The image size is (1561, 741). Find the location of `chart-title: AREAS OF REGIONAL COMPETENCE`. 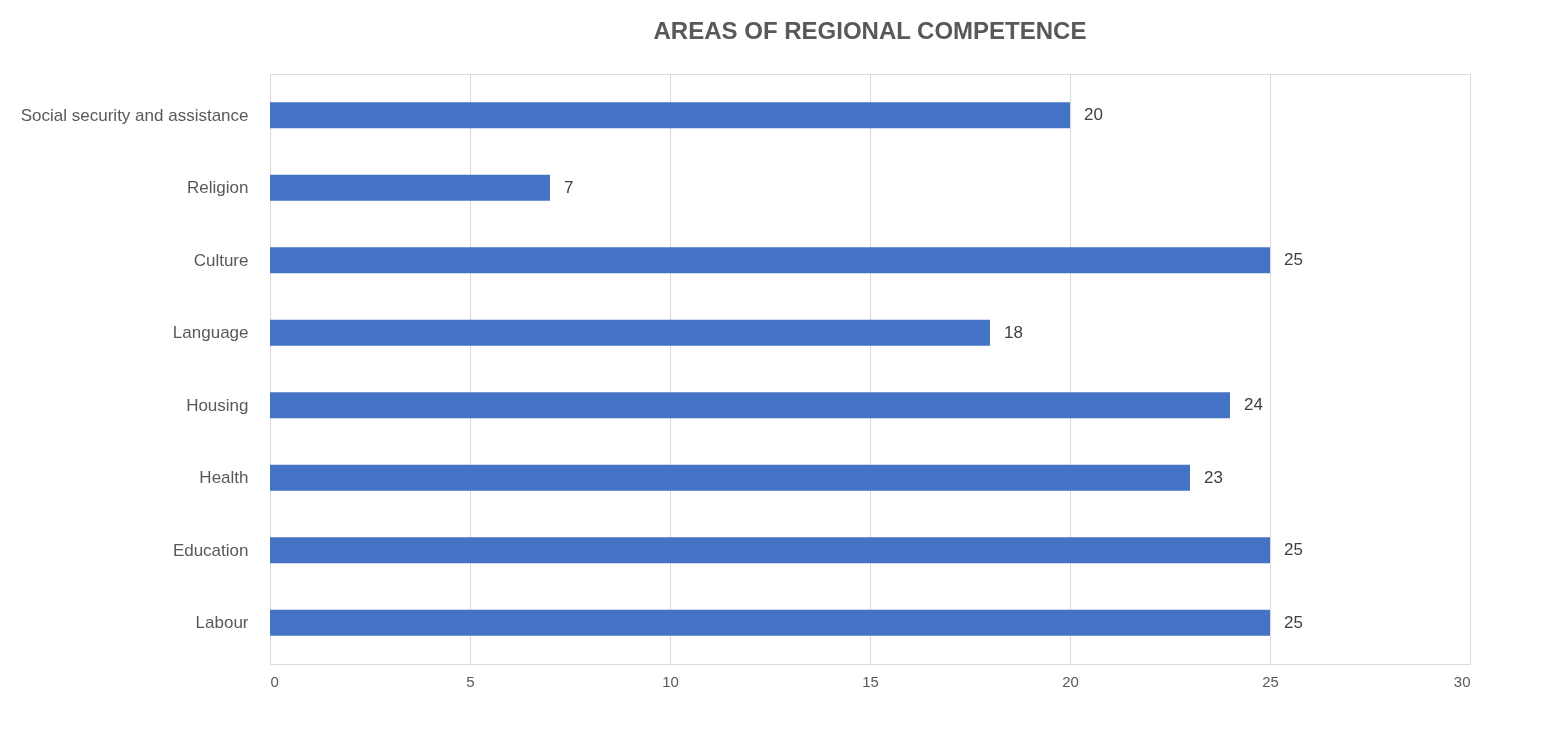

chart-title: AREAS OF REGIONAL COMPETENCE is located at coordinates (870, 30).